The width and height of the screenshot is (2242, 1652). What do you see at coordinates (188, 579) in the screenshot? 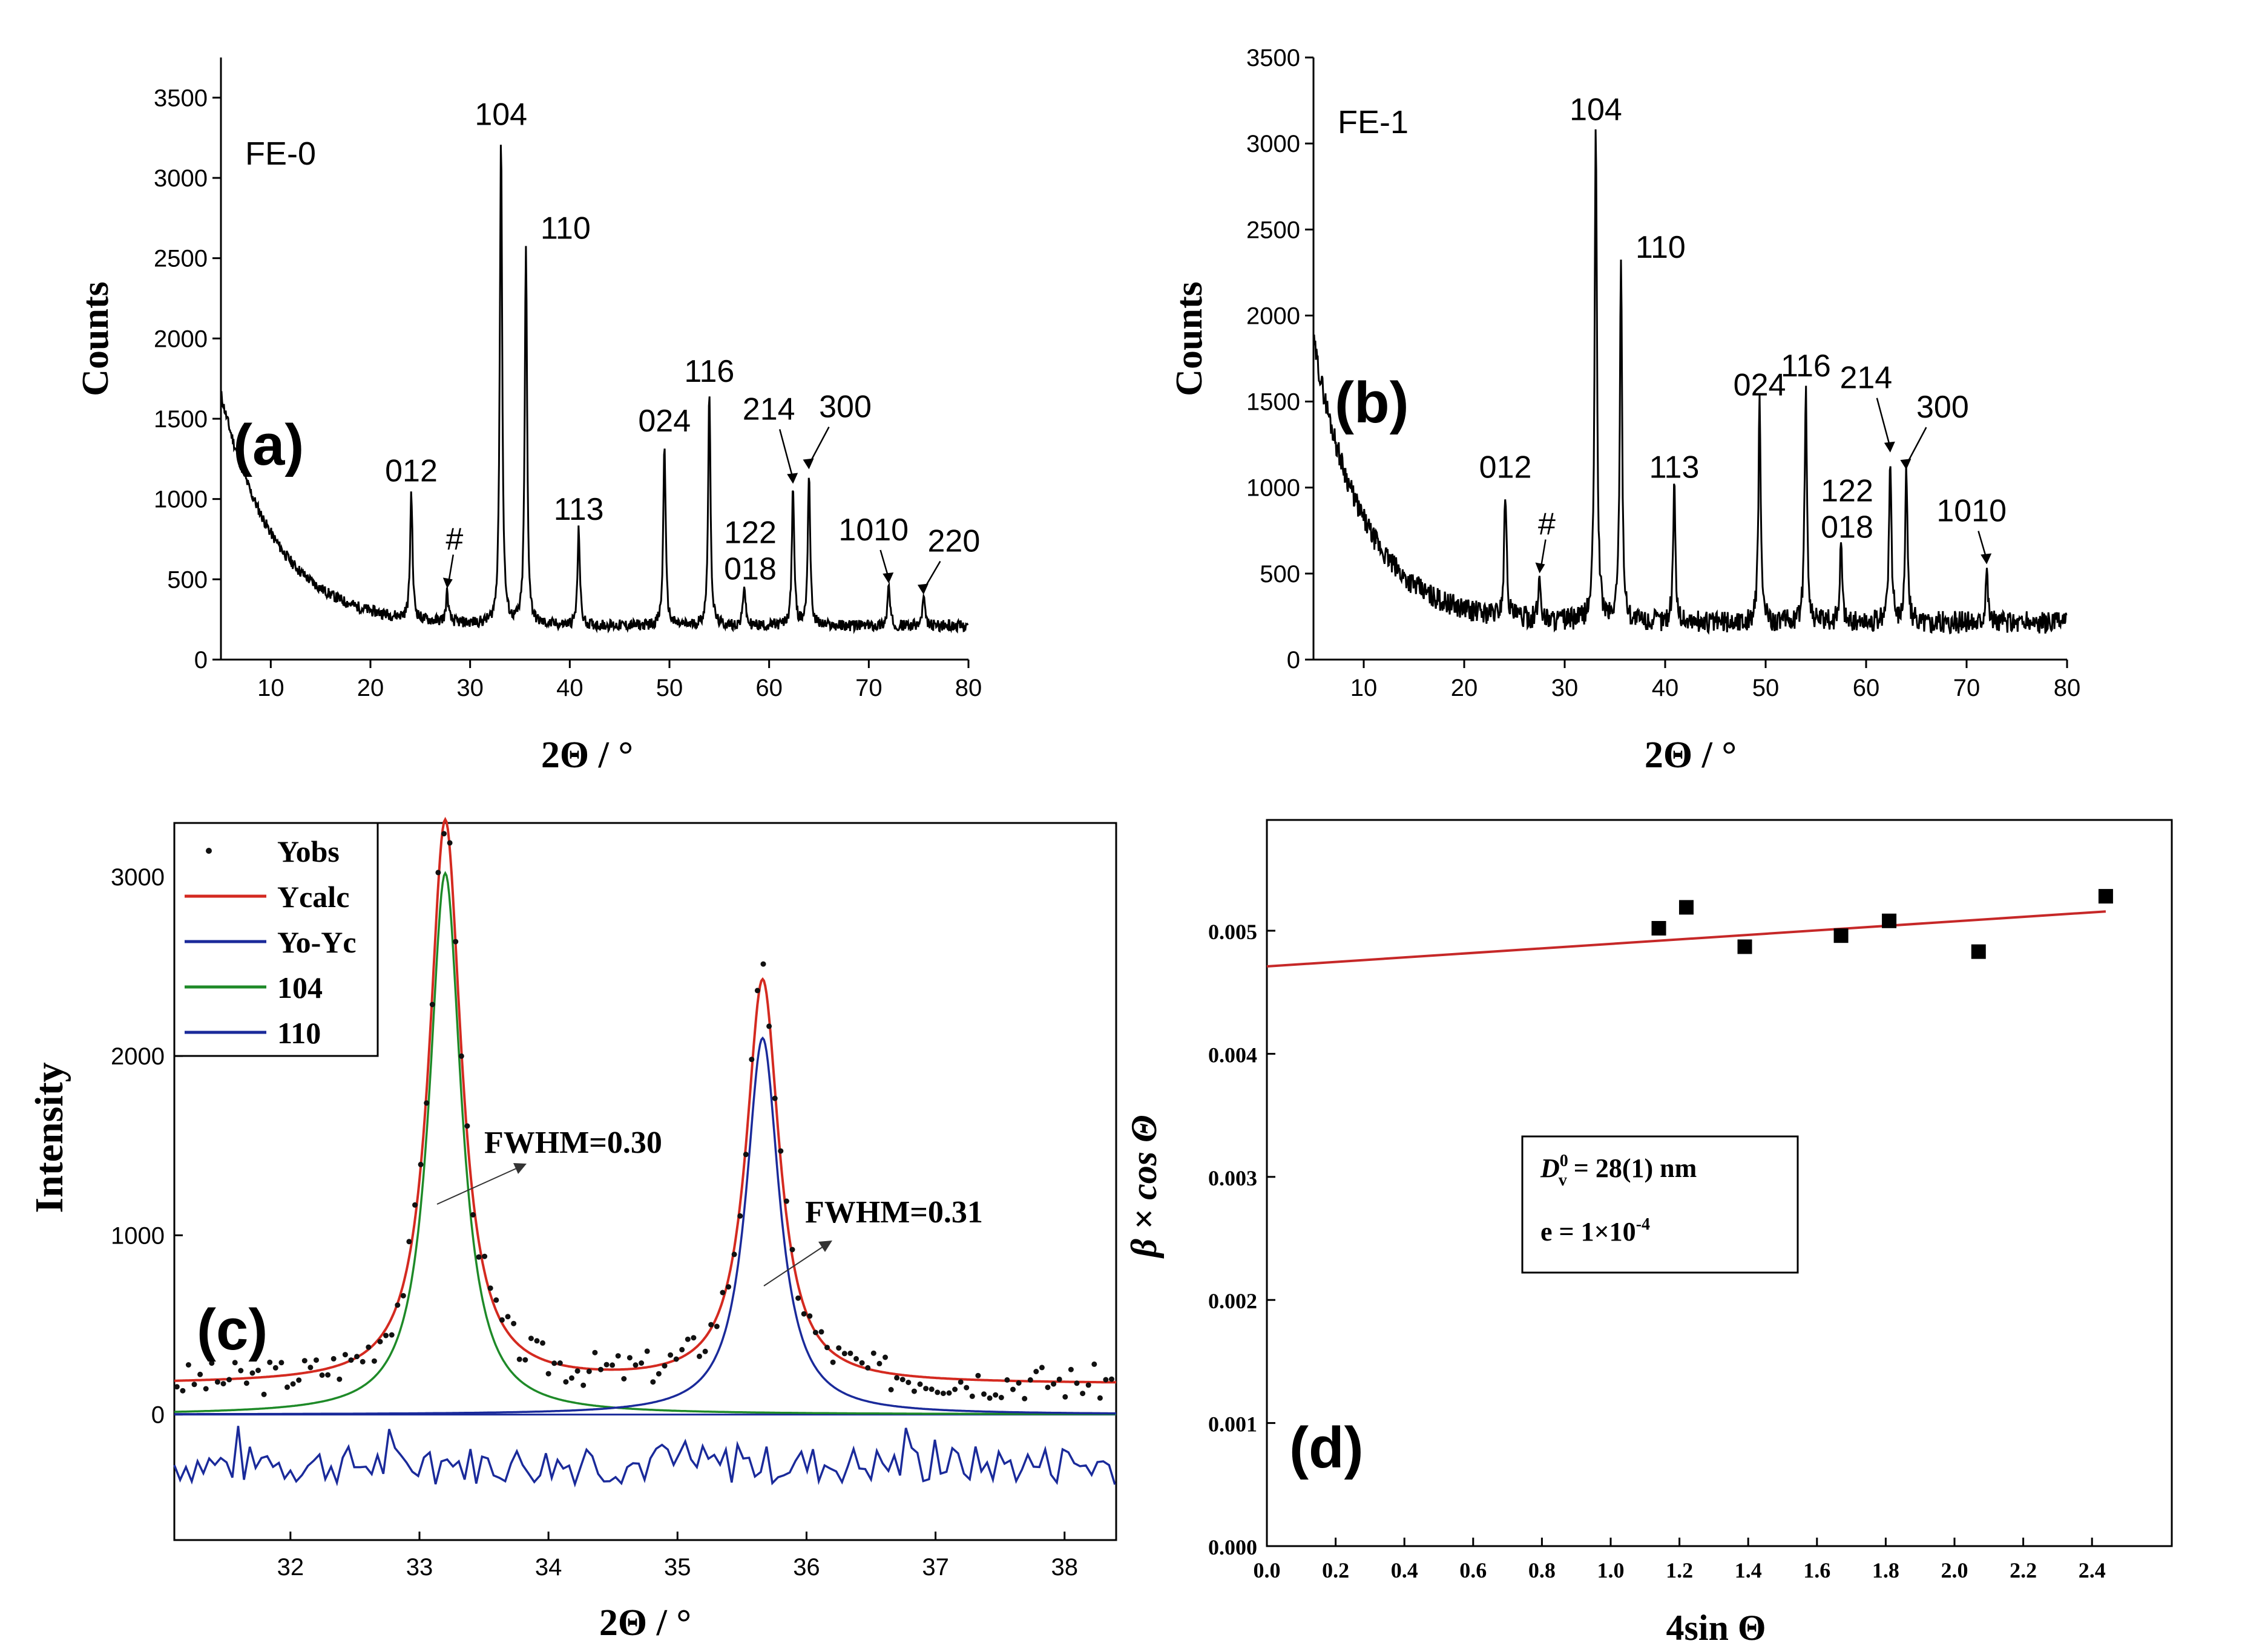
I see `a-ytick-label: 500` at bounding box center [188, 579].